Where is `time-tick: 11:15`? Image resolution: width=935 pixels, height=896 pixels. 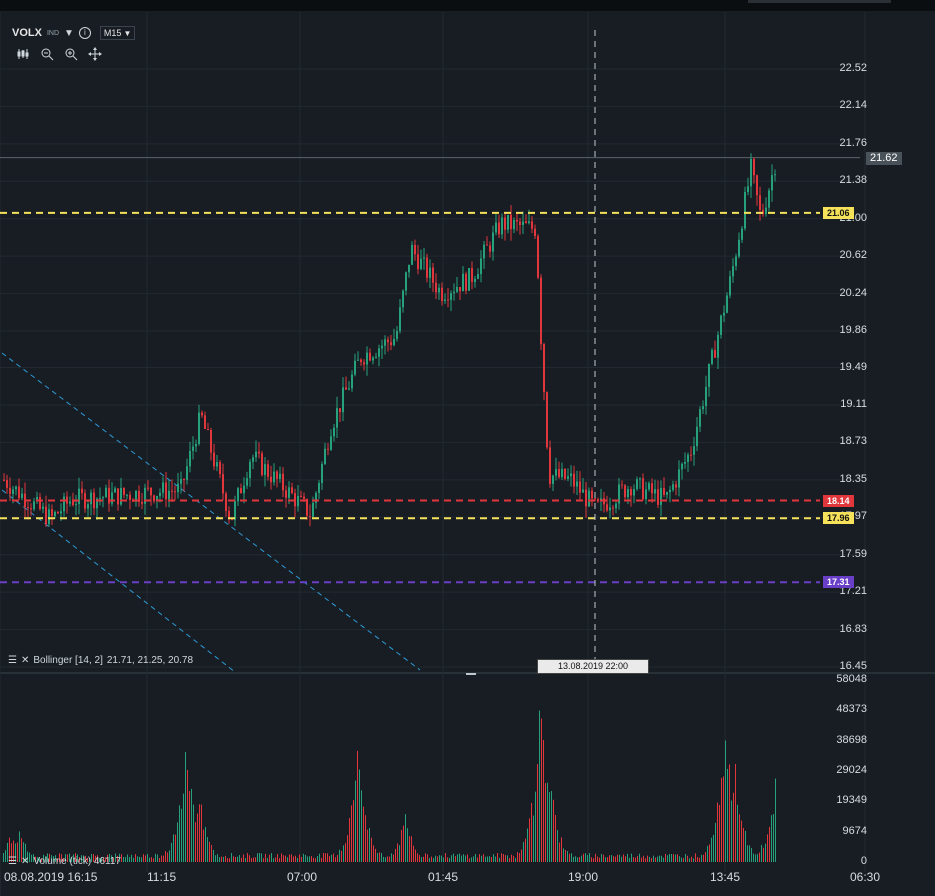
time-tick: 11:15 is located at coordinates (162, 877).